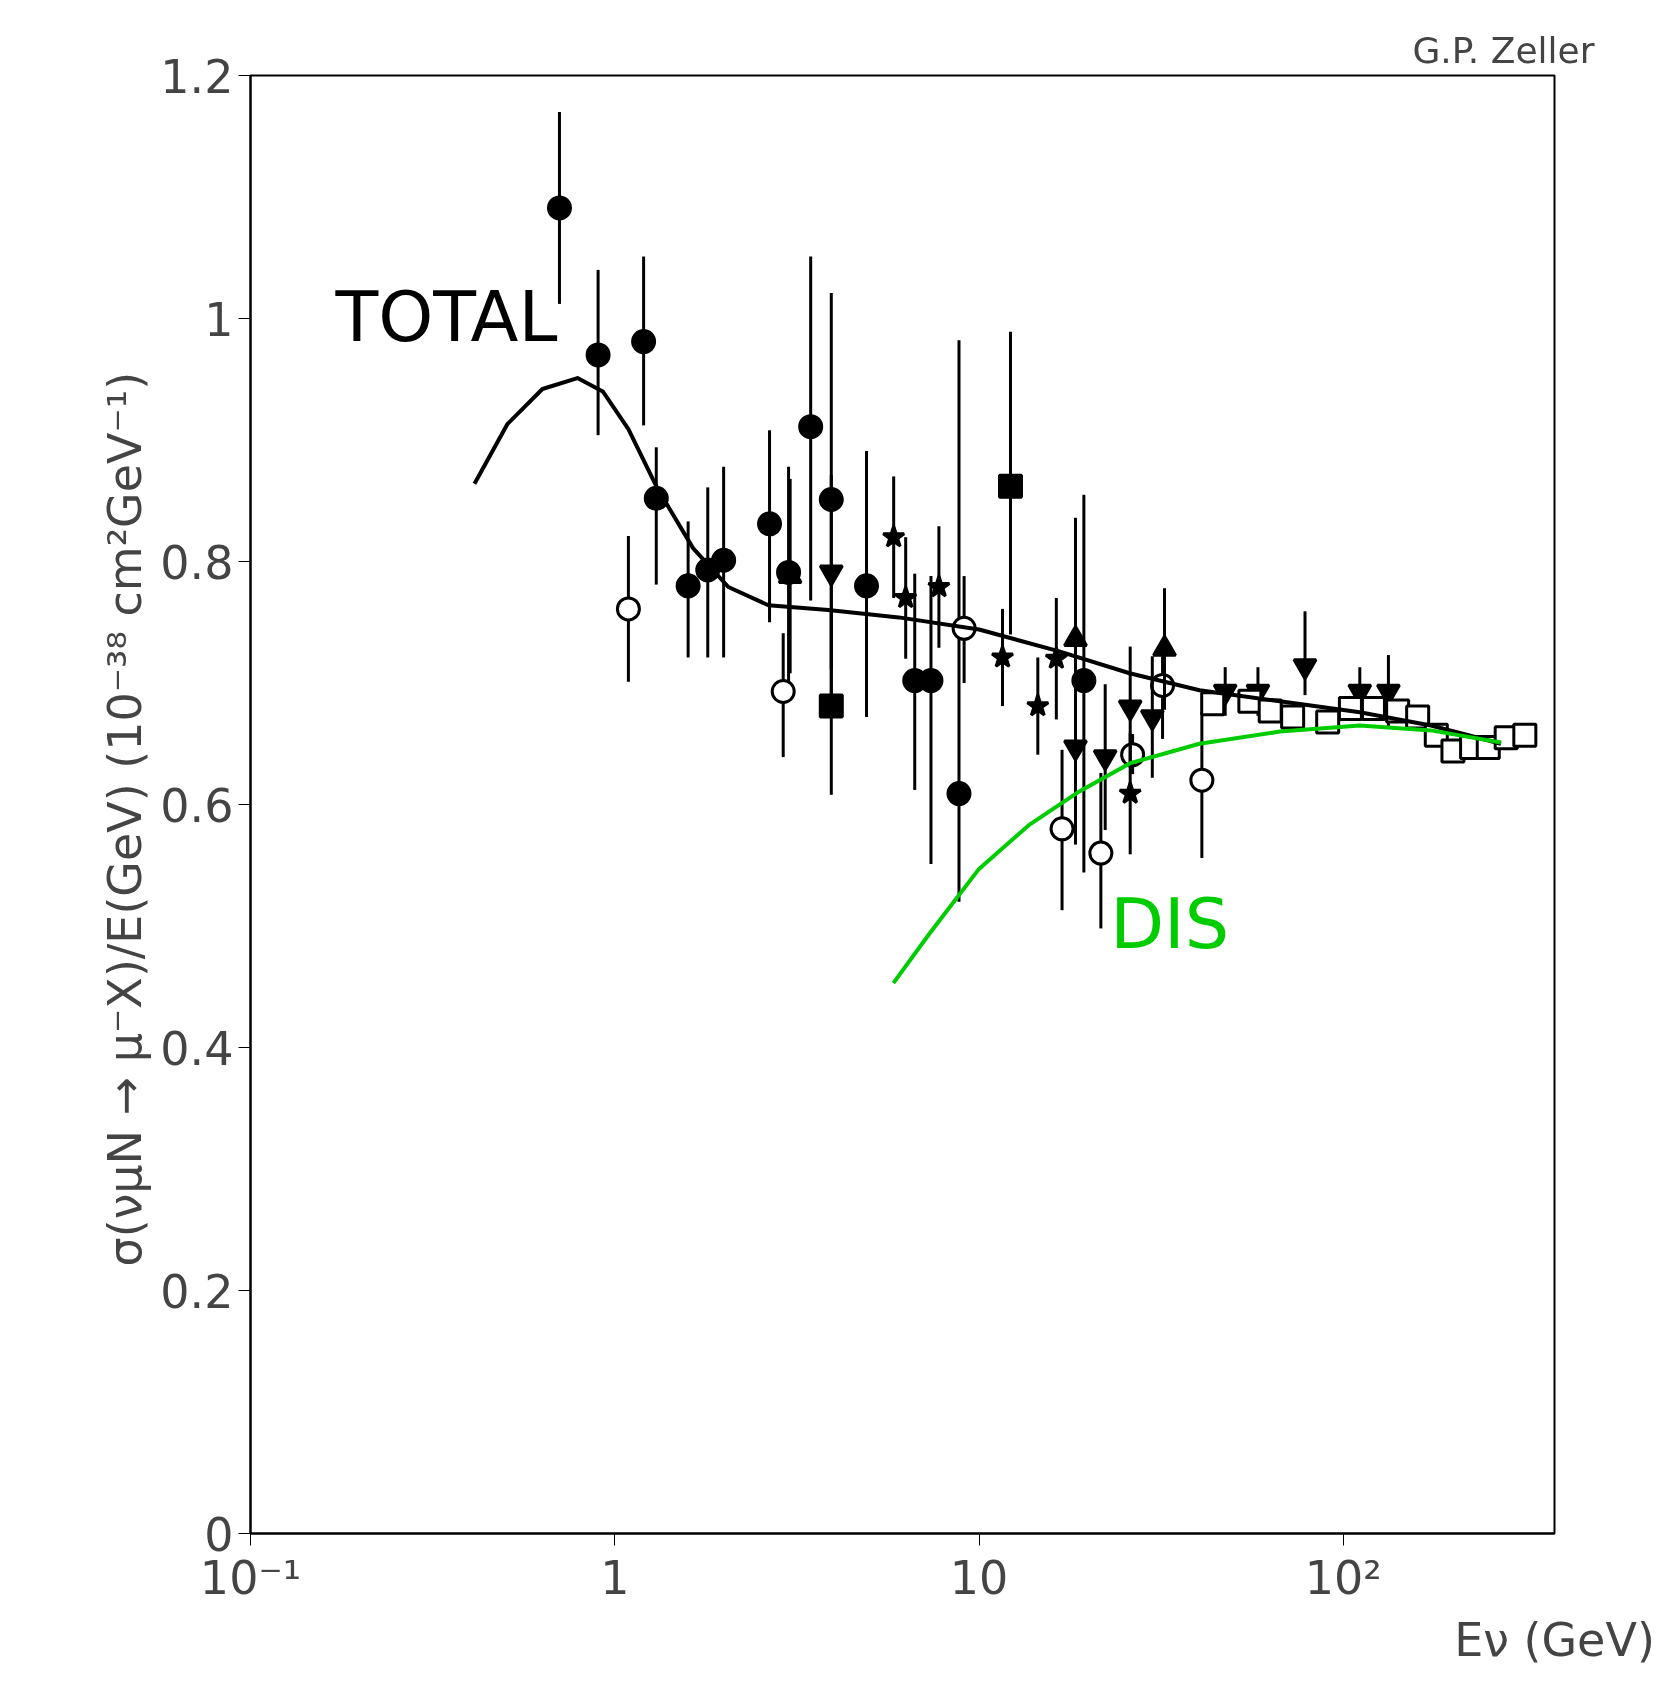 The height and width of the screenshot is (1703, 1664). What do you see at coordinates (219, 319) in the screenshot?
I see `y-tick-label: 1` at bounding box center [219, 319].